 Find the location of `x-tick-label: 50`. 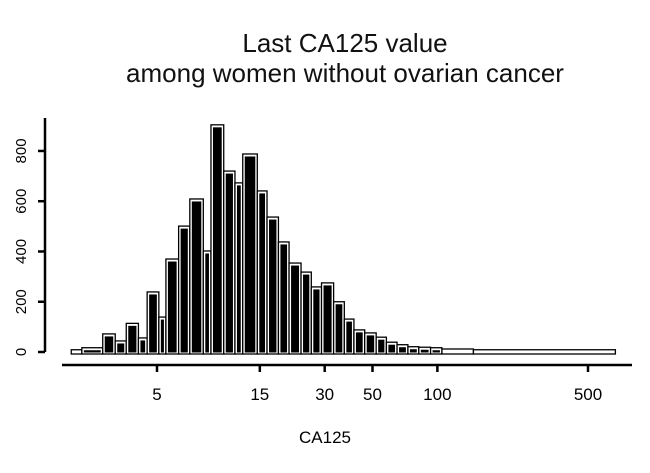

x-tick-label: 50 is located at coordinates (372, 394).